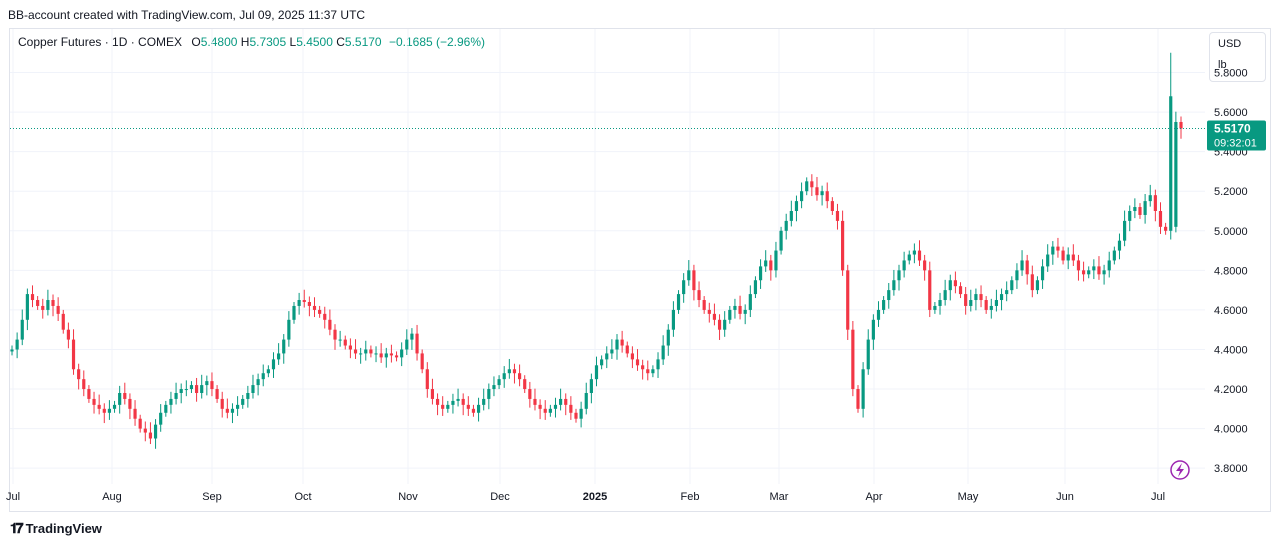 The image size is (1281, 546). I want to click on y-tick-label: 5.6000, so click(1231, 113).